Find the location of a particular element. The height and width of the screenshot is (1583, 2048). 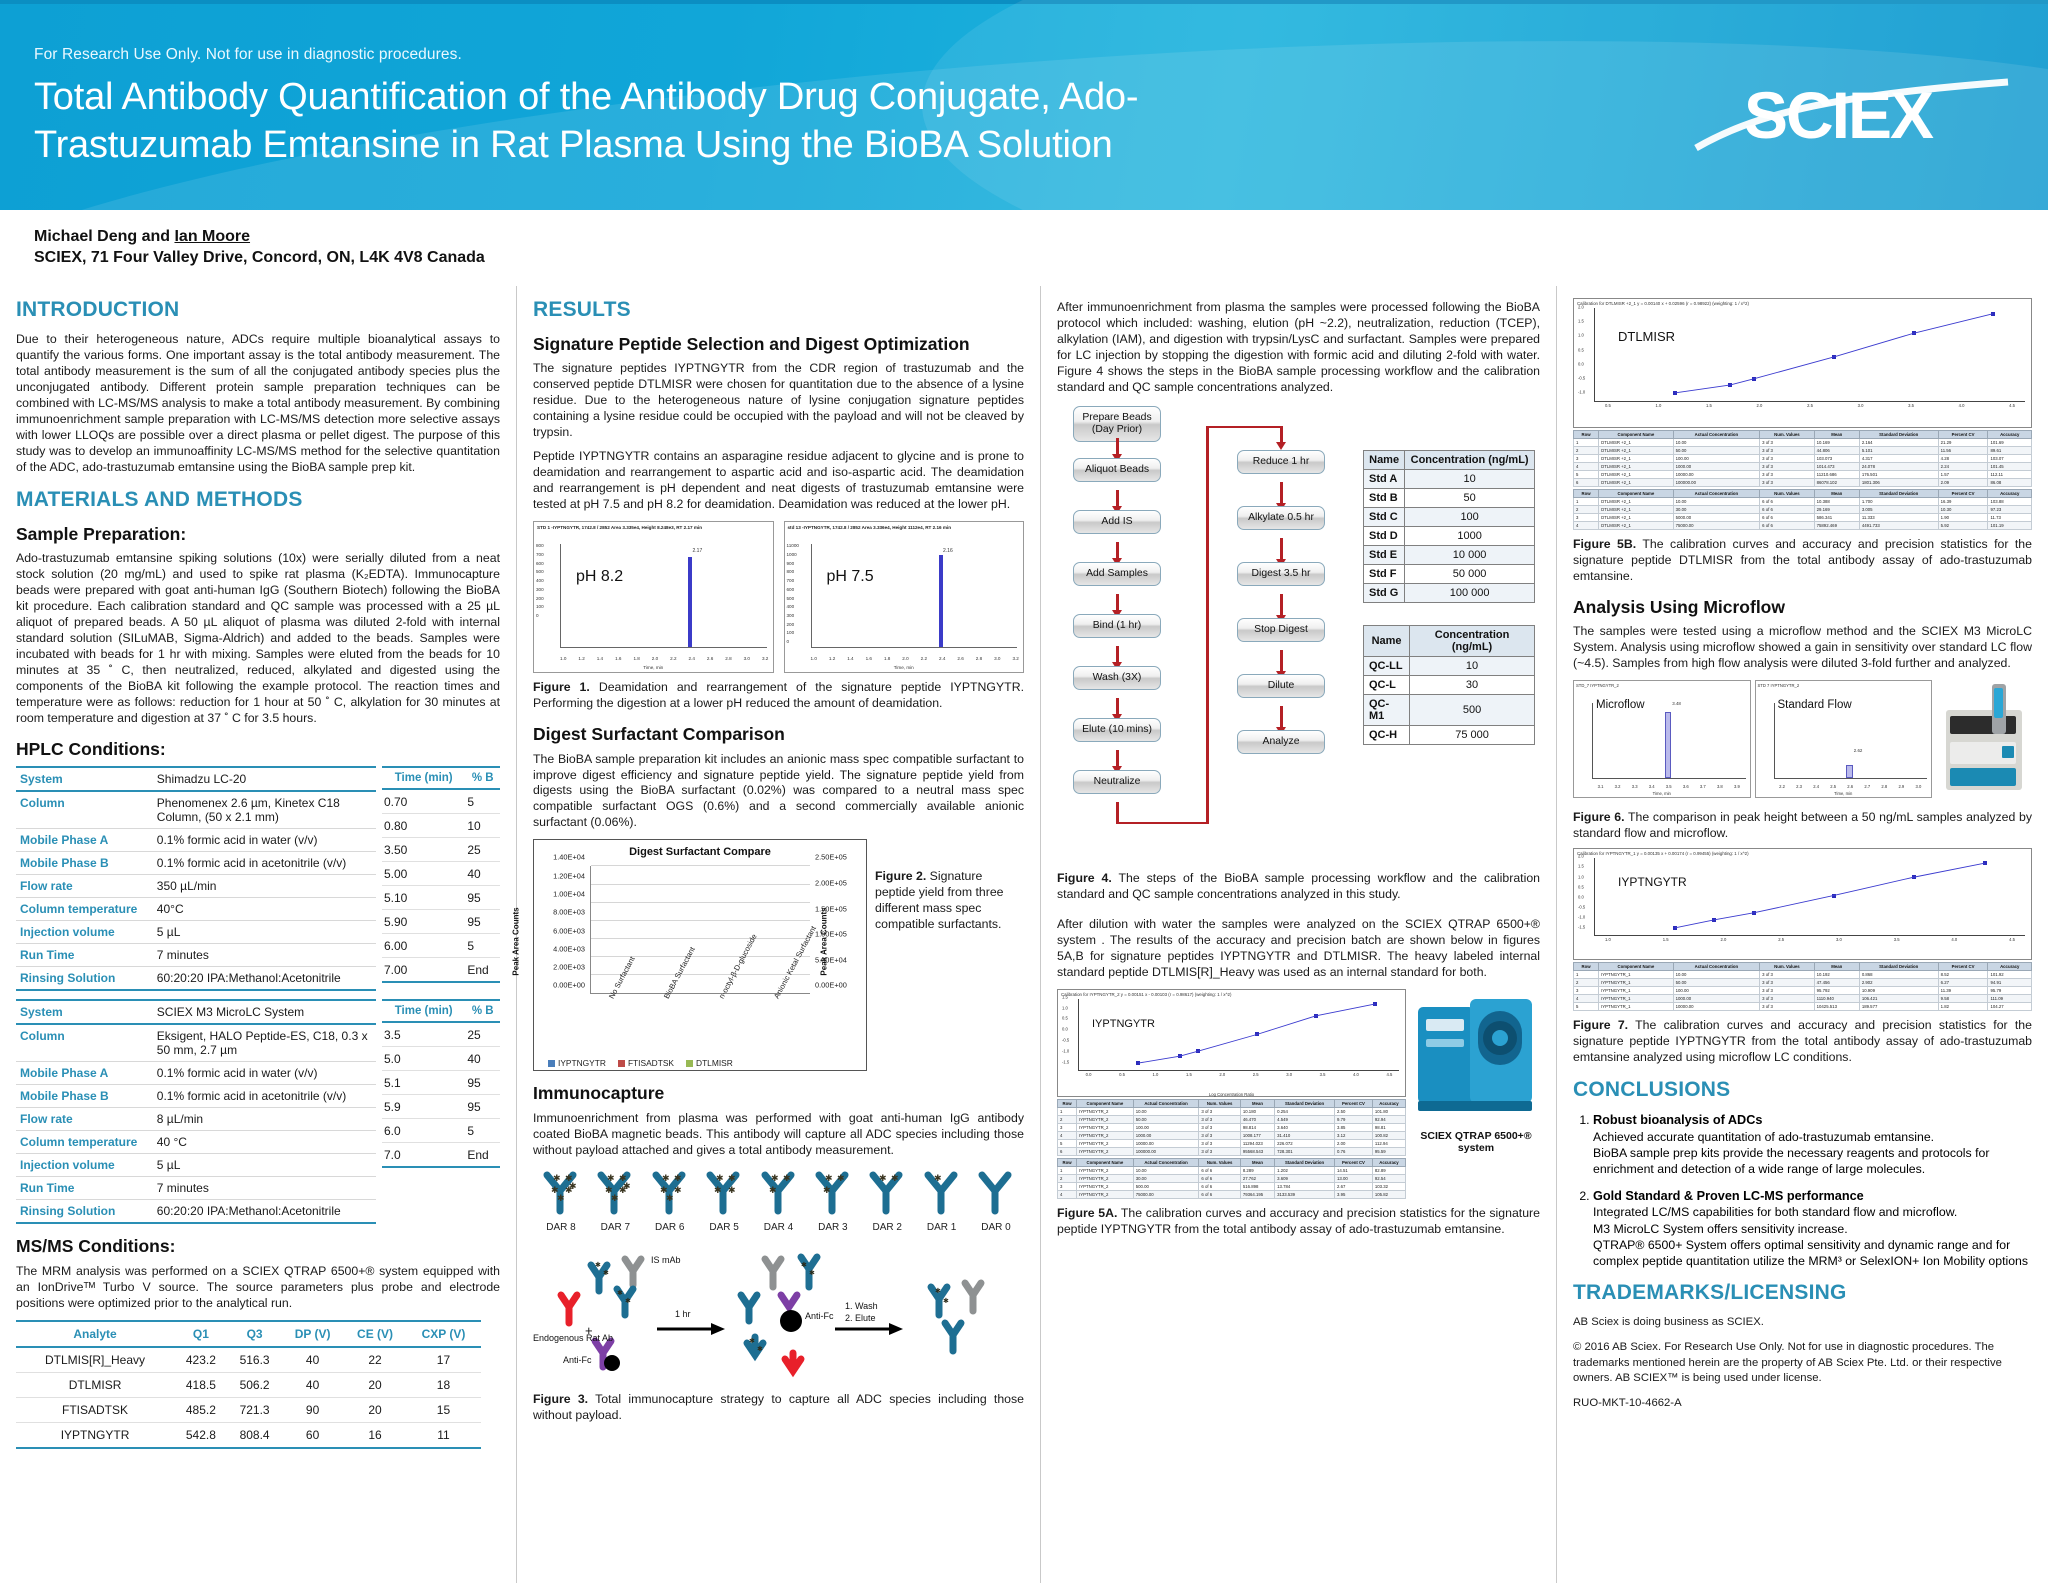

gridline is located at coordinates (700, 884).